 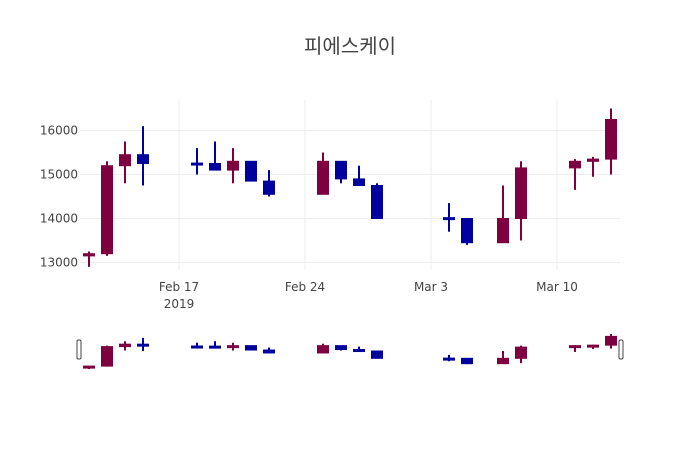 What do you see at coordinates (557, 287) in the screenshot?
I see `x-tick-label: Mar 10` at bounding box center [557, 287].